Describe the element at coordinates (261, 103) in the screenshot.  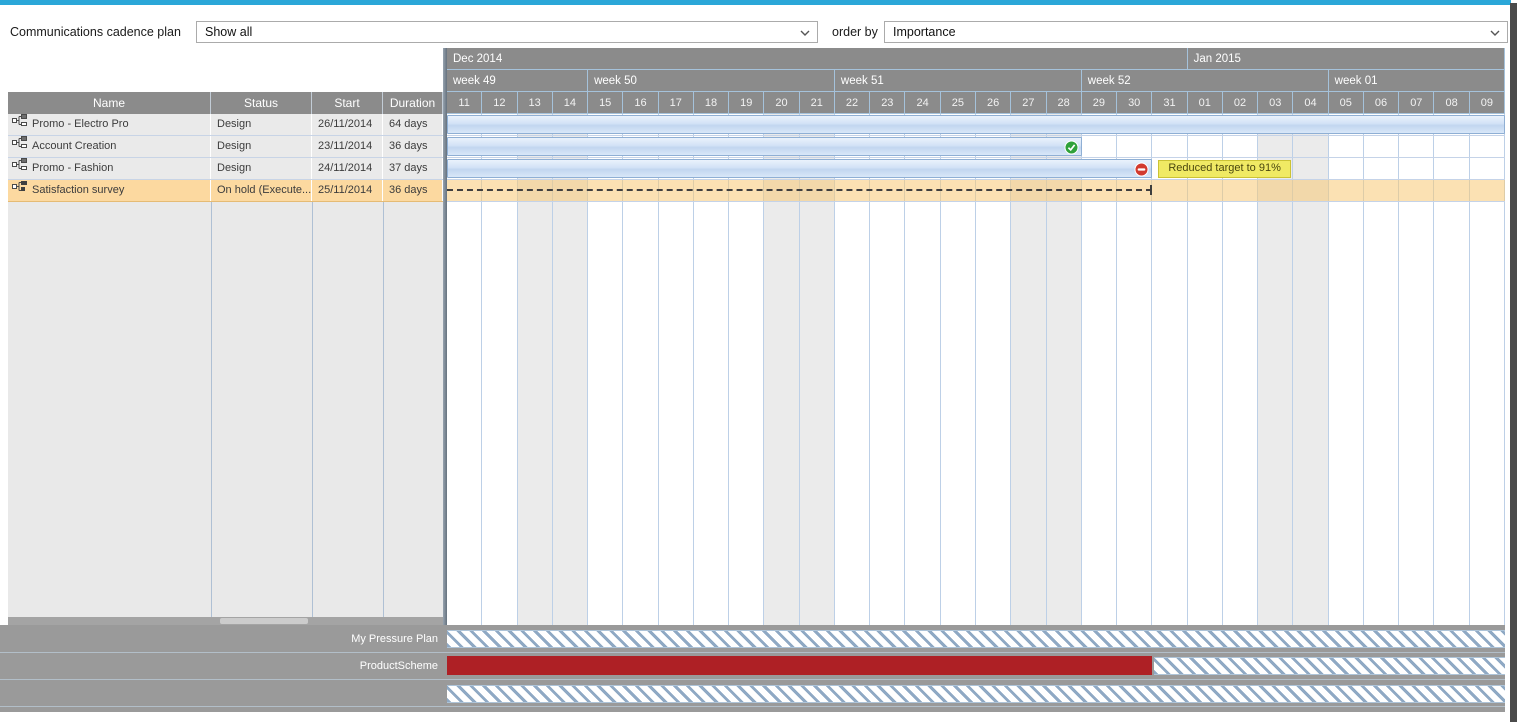
I see `column-header-status: Status` at that location.